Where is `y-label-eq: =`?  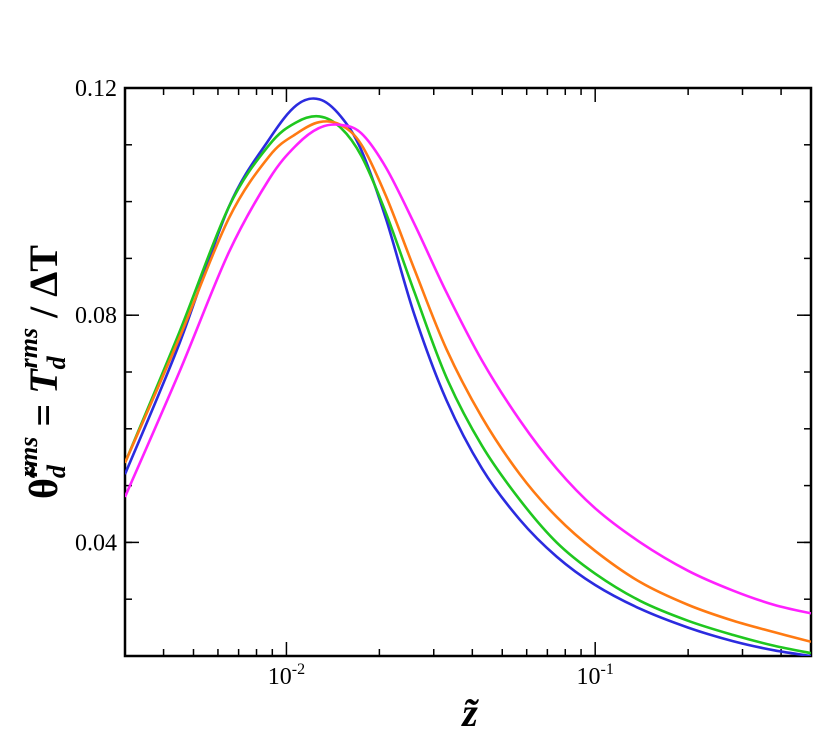 y-label-eq: = is located at coordinates (43, 415).